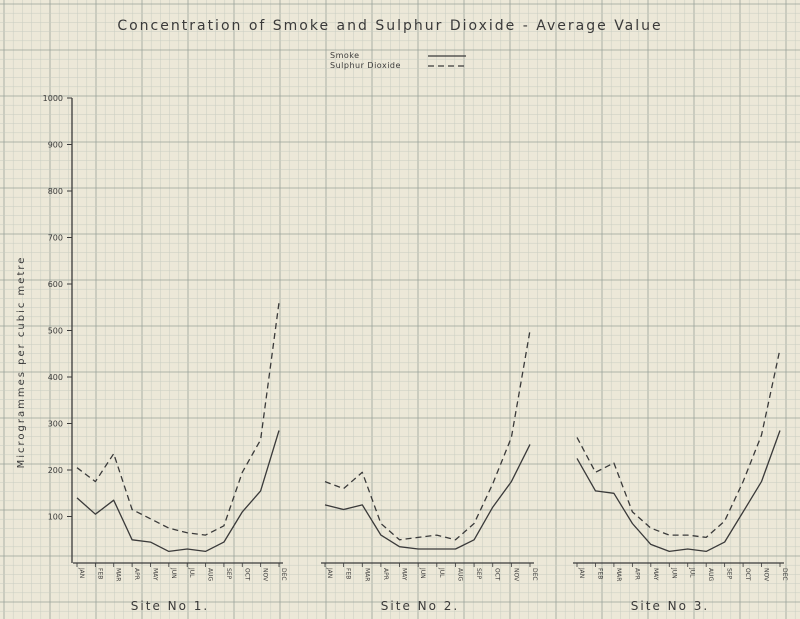 The image size is (800, 619). Describe the element at coordinates (21, 362) in the screenshot. I see `y-axis-label: Microgrammes per cubic metre` at that location.